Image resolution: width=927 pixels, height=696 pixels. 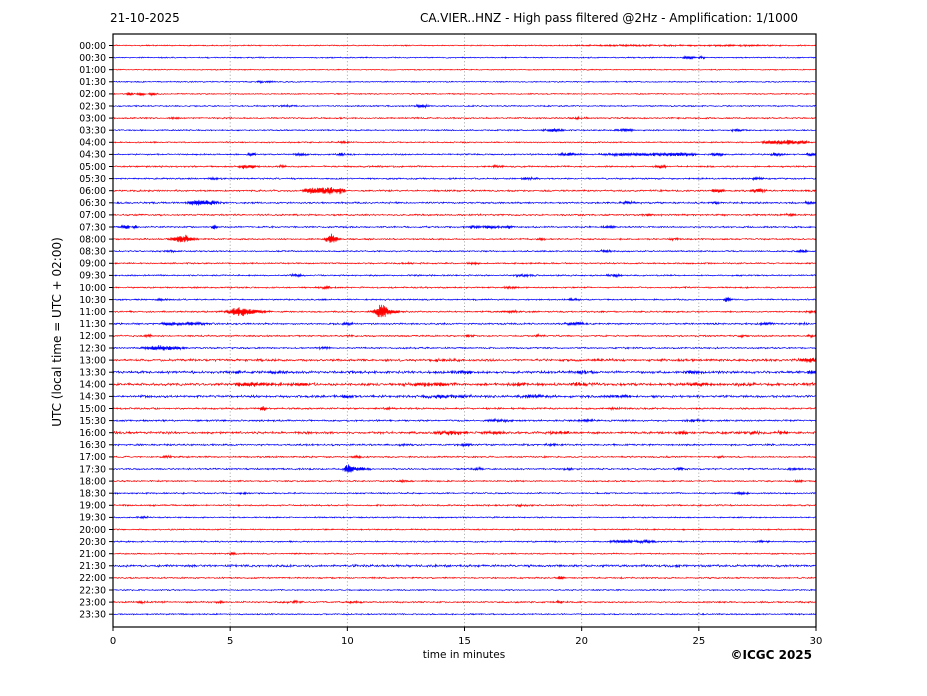 What do you see at coordinates (113, 641) in the screenshot?
I see `x-tick-label-0: 0` at bounding box center [113, 641].